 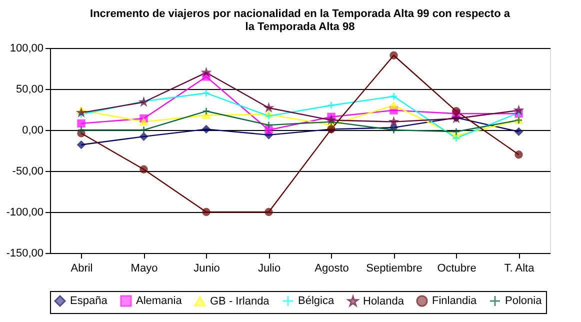 What do you see at coordinates (524, 301) in the screenshot?
I see `legend-label: Polonia` at bounding box center [524, 301].